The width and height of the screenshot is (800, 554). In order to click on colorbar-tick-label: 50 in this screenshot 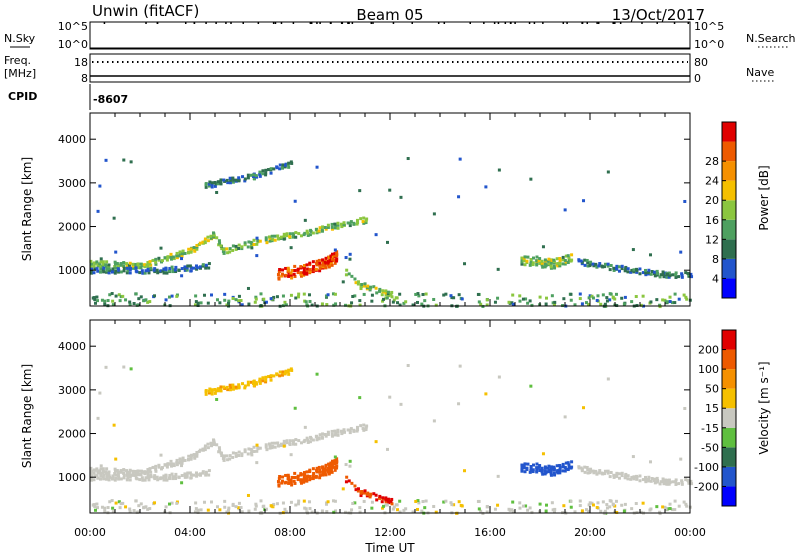, I will do `click(712, 389)`.